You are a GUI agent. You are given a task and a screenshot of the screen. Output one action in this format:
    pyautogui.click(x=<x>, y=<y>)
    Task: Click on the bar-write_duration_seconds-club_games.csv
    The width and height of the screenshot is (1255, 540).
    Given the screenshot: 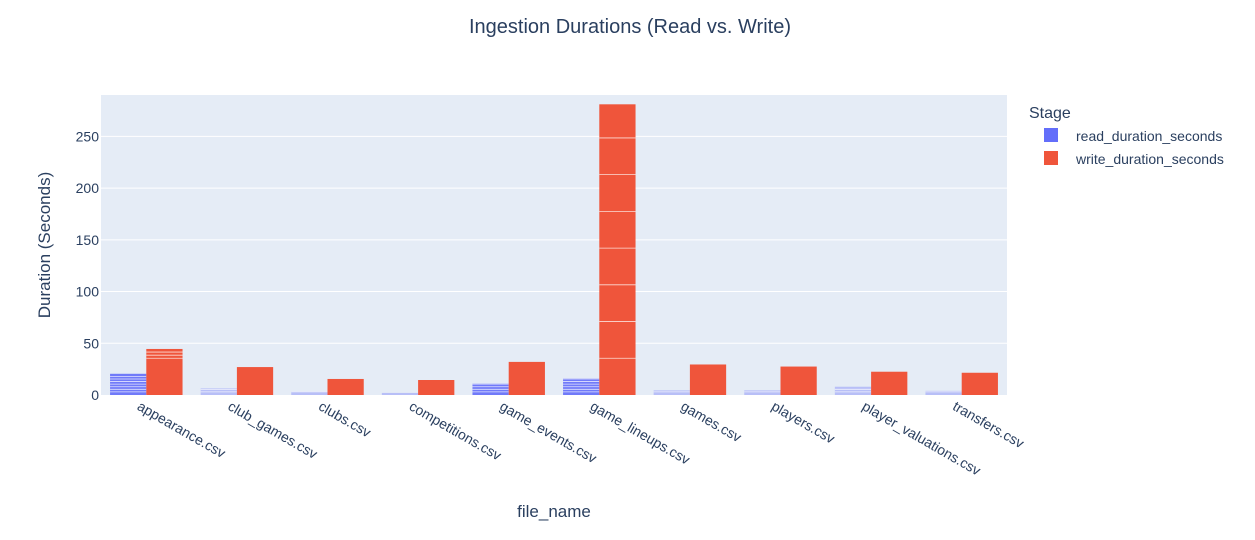 What is the action you would take?
    pyautogui.click(x=255, y=381)
    